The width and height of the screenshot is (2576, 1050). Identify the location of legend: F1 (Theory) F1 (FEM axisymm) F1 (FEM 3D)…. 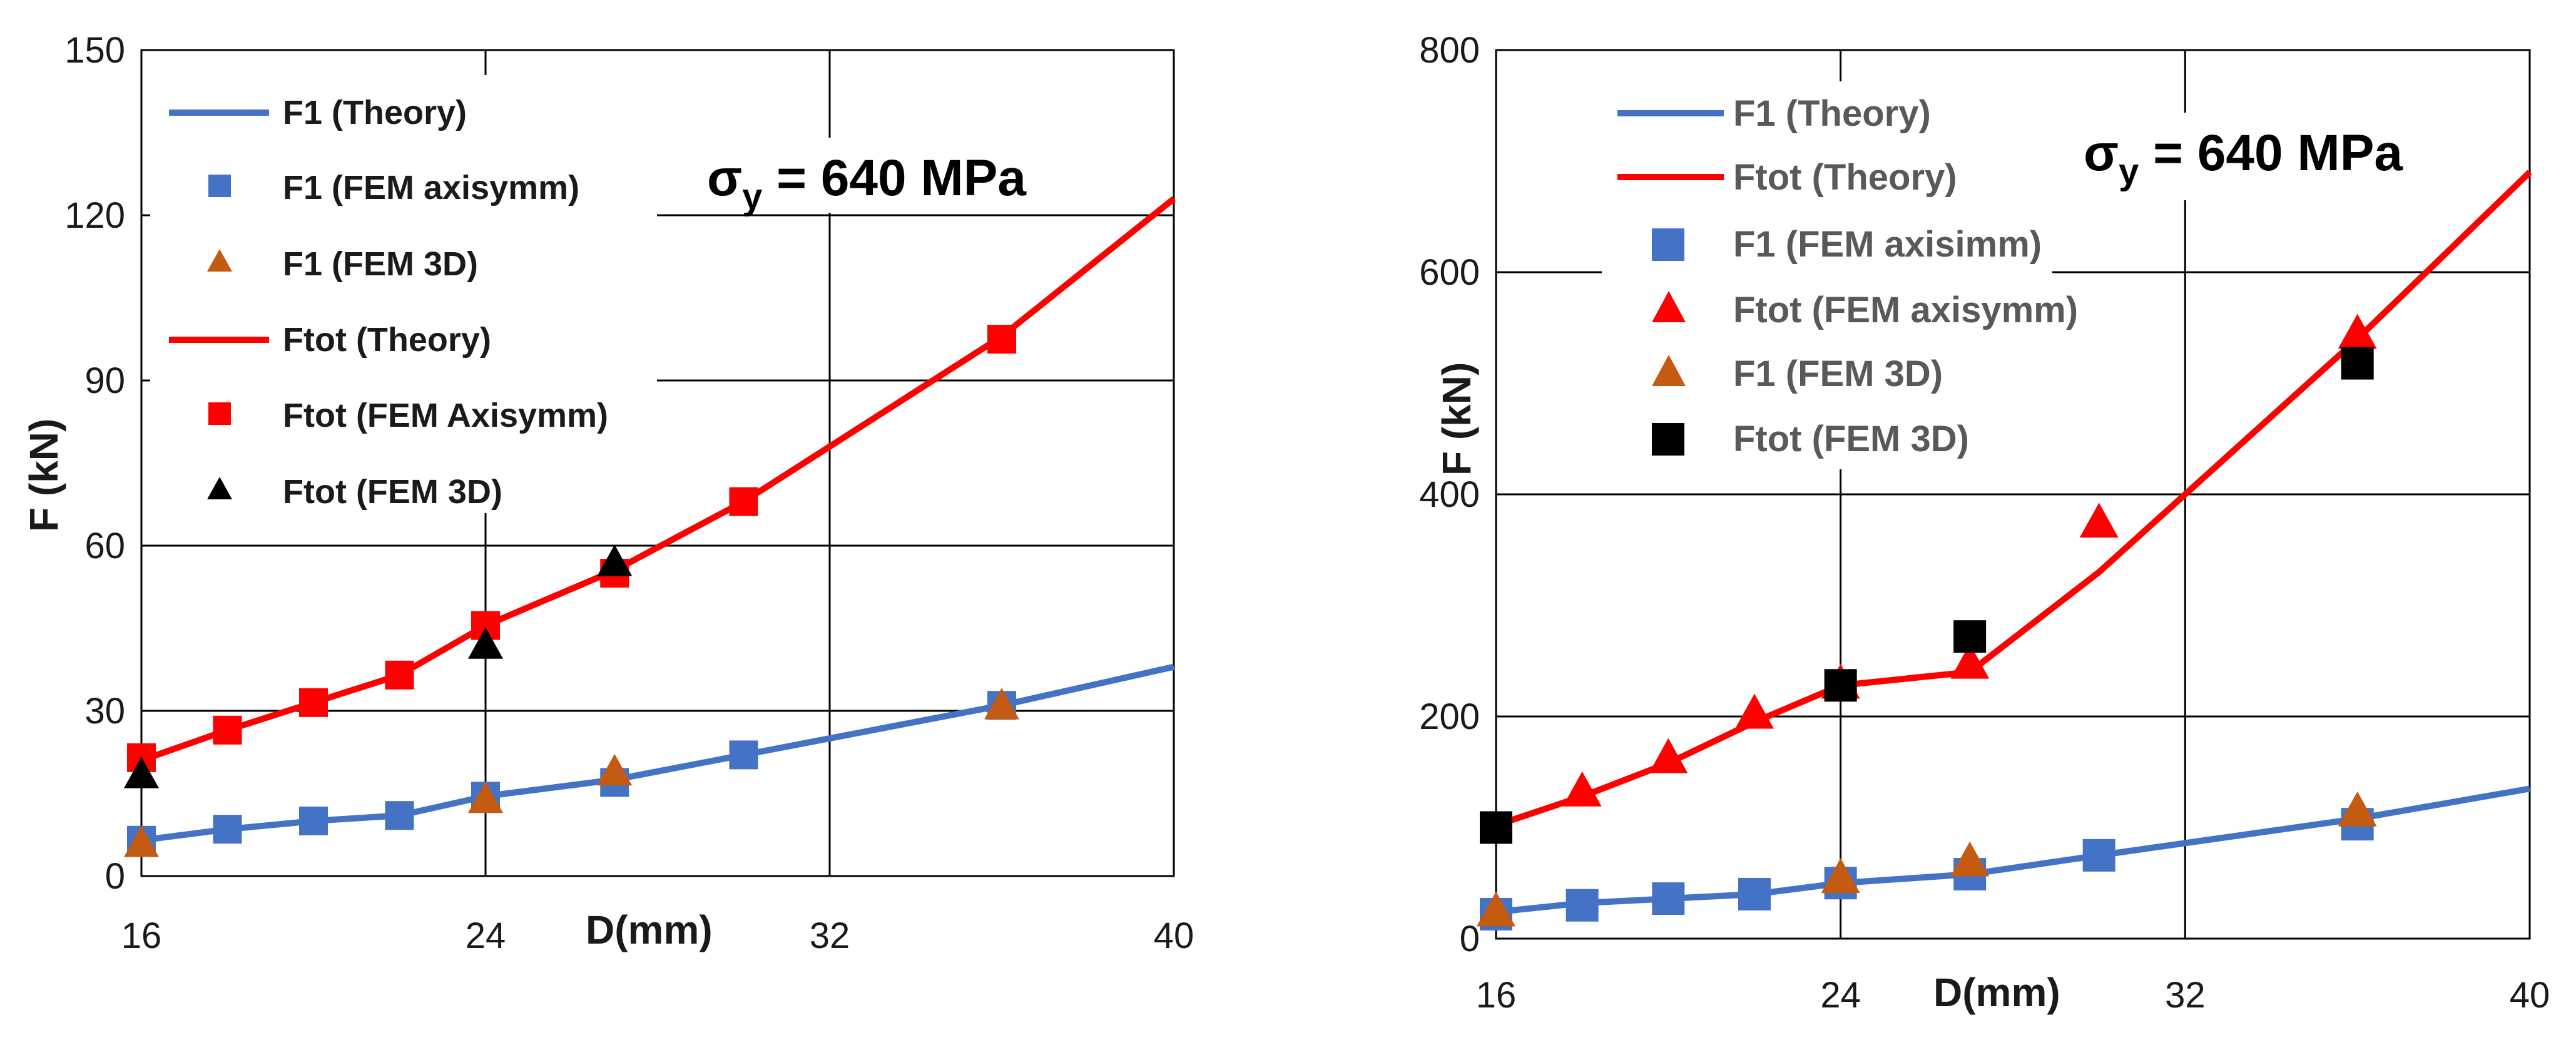
(404, 294).